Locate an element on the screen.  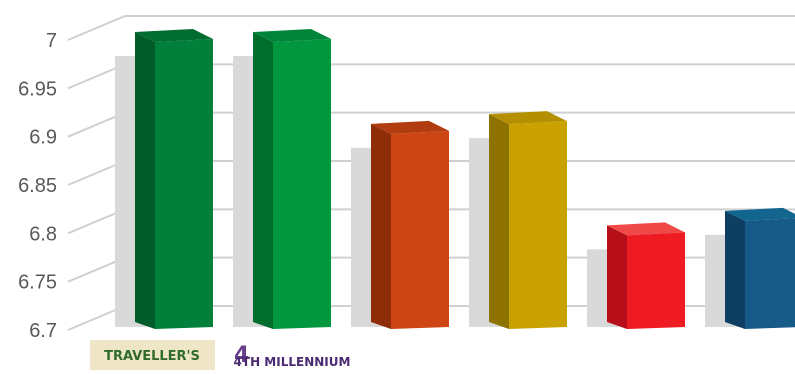
category-label: 4TH MILLENNIUM is located at coordinates (292, 362).